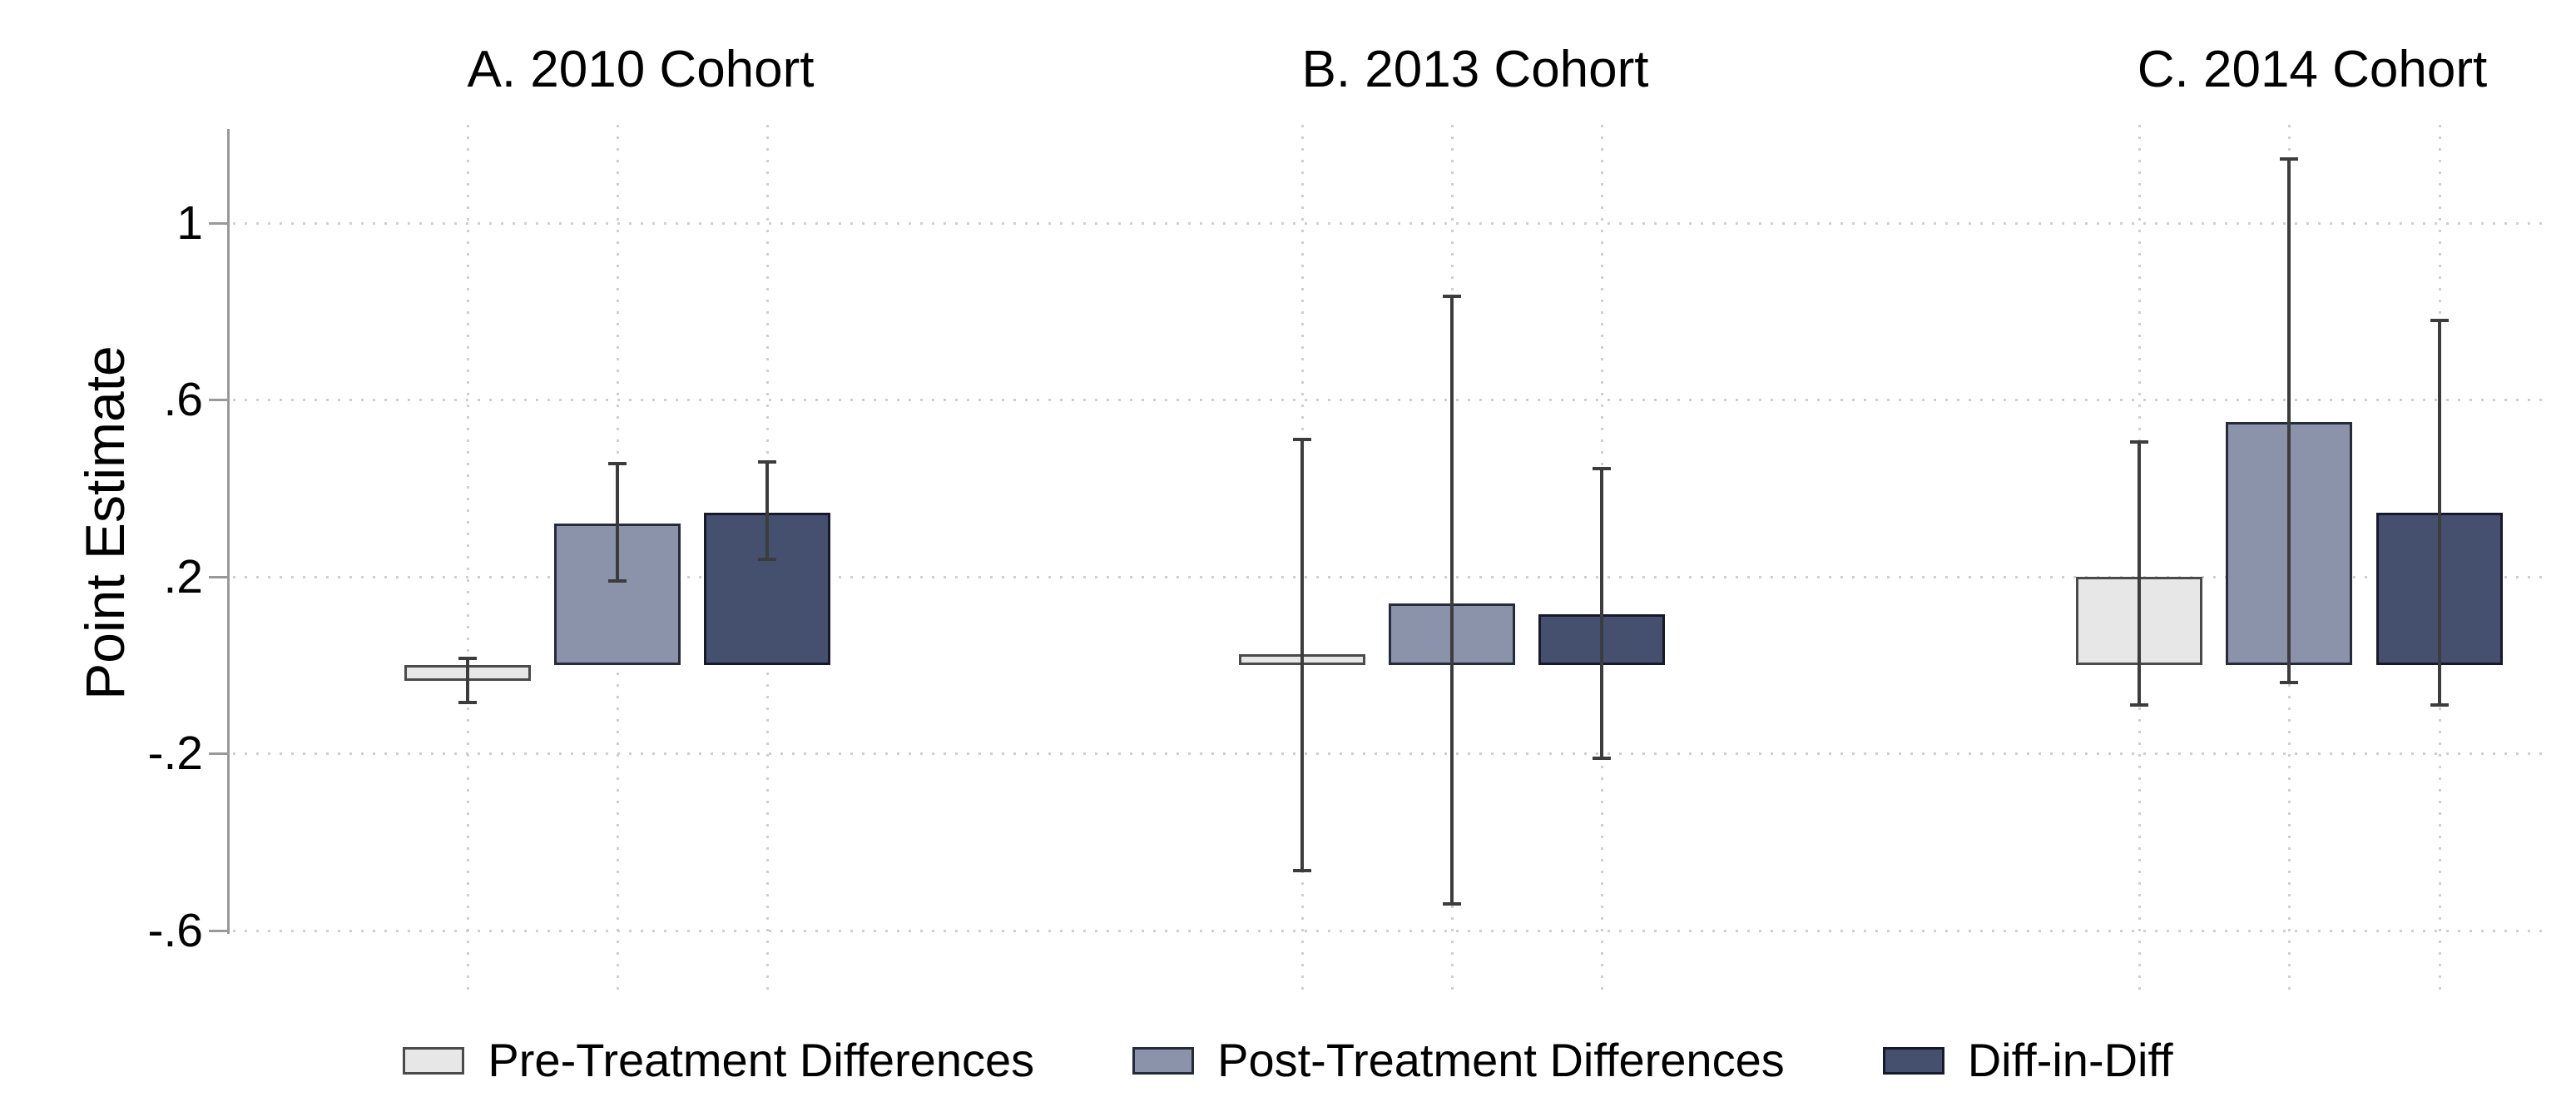 This screenshot has height=1112, width=2576. Describe the element at coordinates (468, 557) in the screenshot. I see `vertical-gridline` at that location.